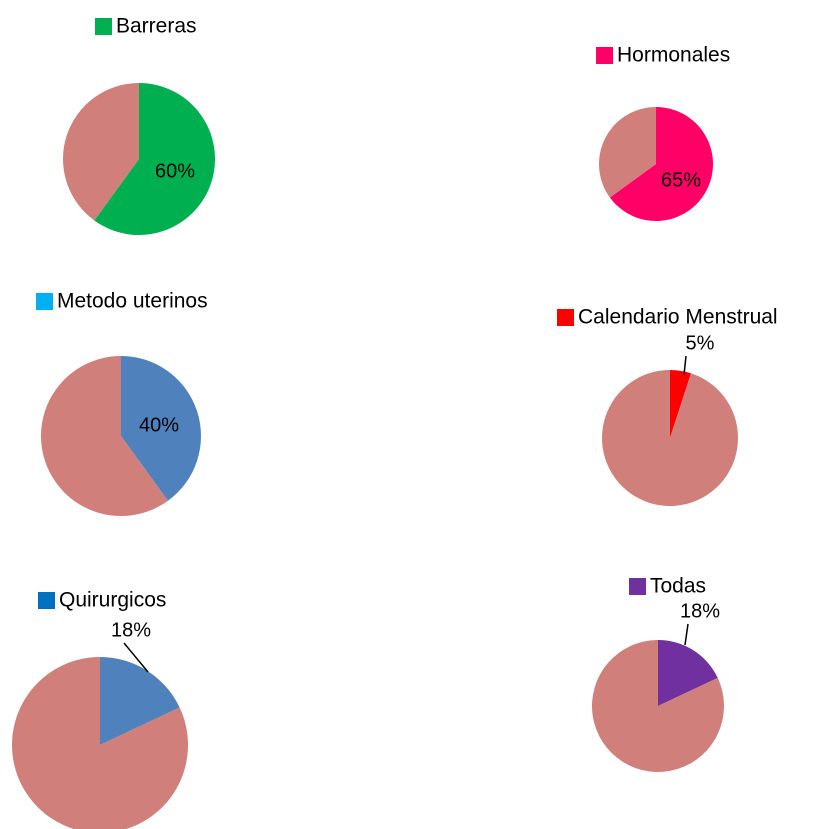 This screenshot has width=815, height=829. I want to click on legend-label: Barreras, so click(156, 26).